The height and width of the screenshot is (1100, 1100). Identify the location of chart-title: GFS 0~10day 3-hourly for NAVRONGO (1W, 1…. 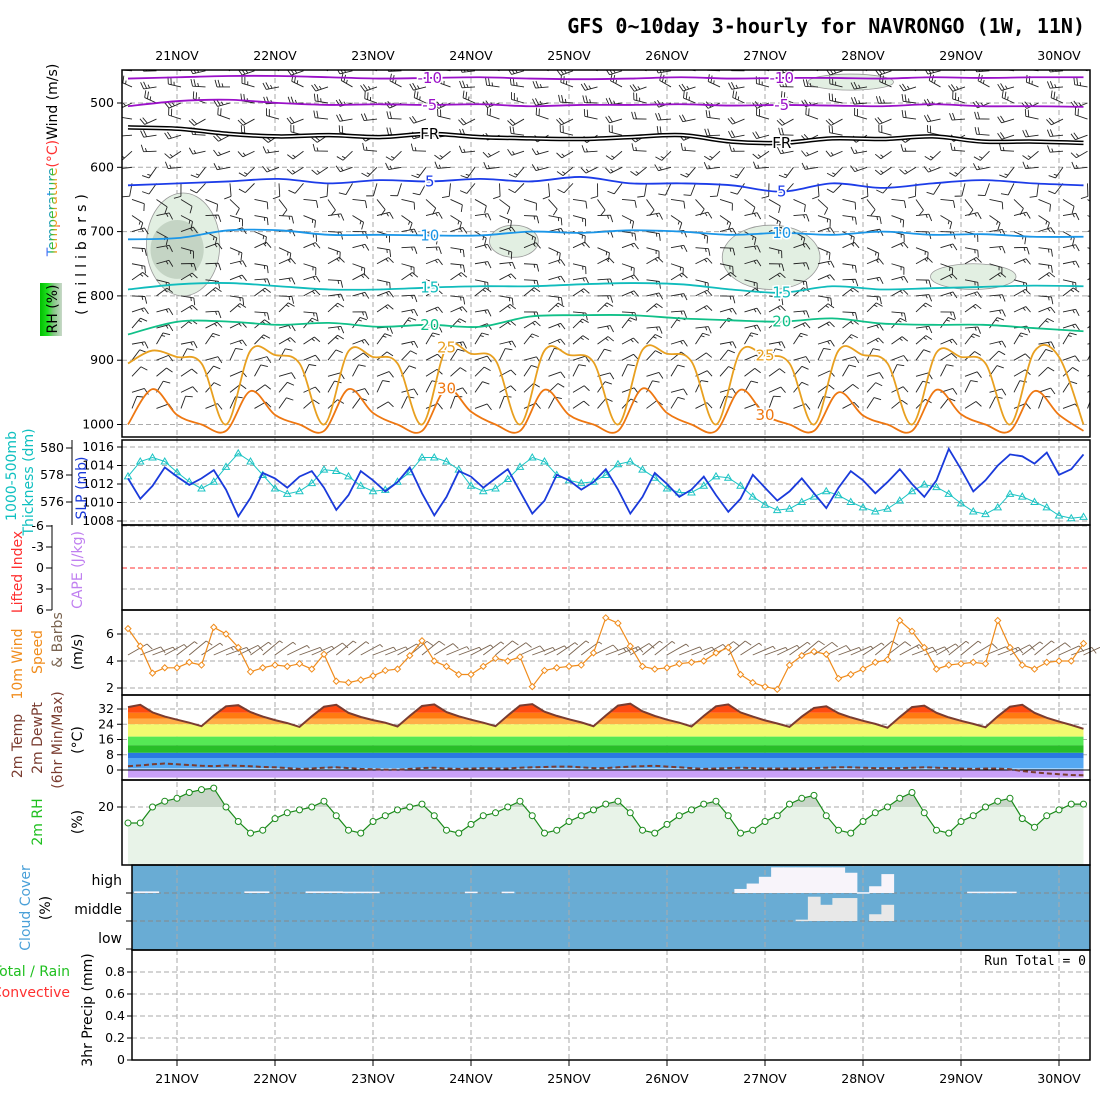
(826, 26).